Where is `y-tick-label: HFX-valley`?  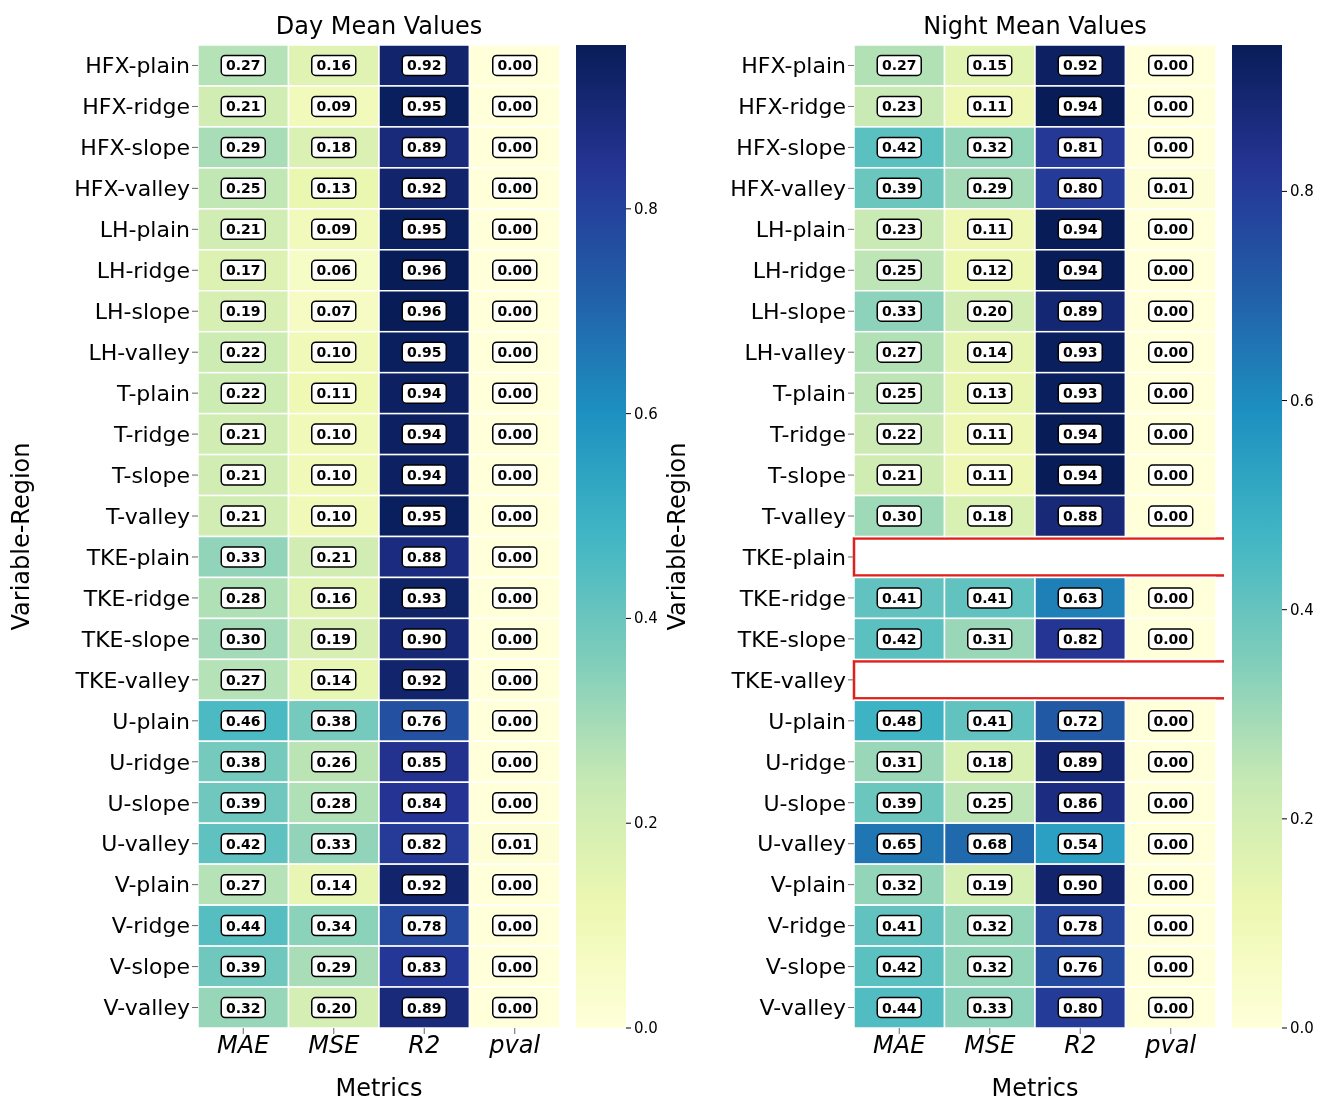 y-tick-label: HFX-valley is located at coordinates (132, 189).